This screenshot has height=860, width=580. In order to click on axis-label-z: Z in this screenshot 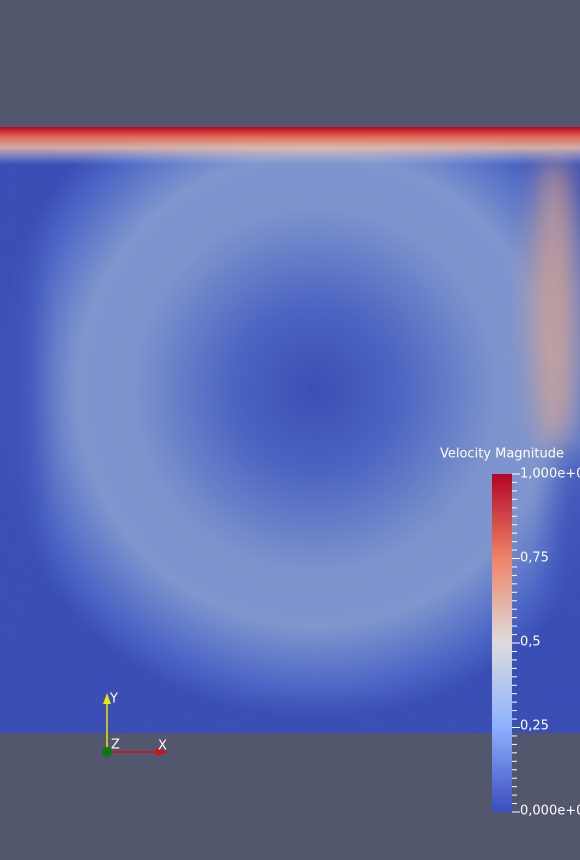, I will do `click(115, 745)`.